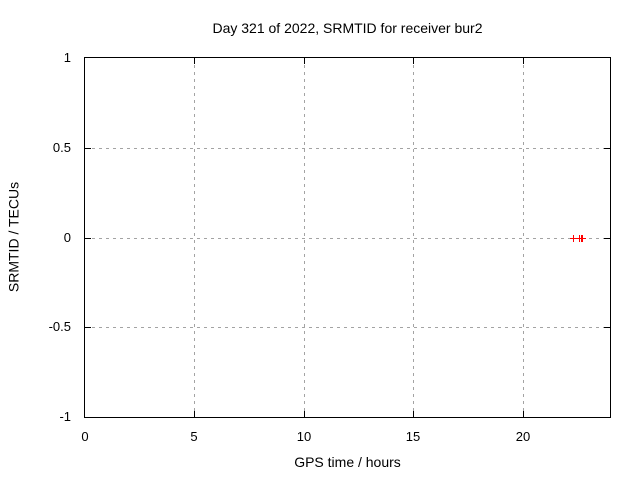  Describe the element at coordinates (304, 436) in the screenshot. I see `x-tick-label: 10` at that location.